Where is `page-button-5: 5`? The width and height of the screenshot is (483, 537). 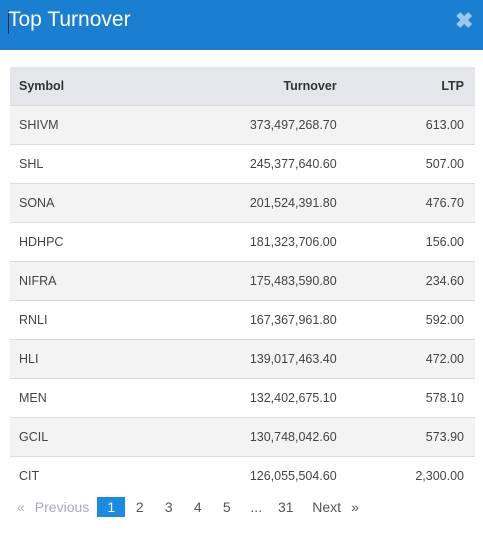
page-button-5: 5 is located at coordinates (226, 507).